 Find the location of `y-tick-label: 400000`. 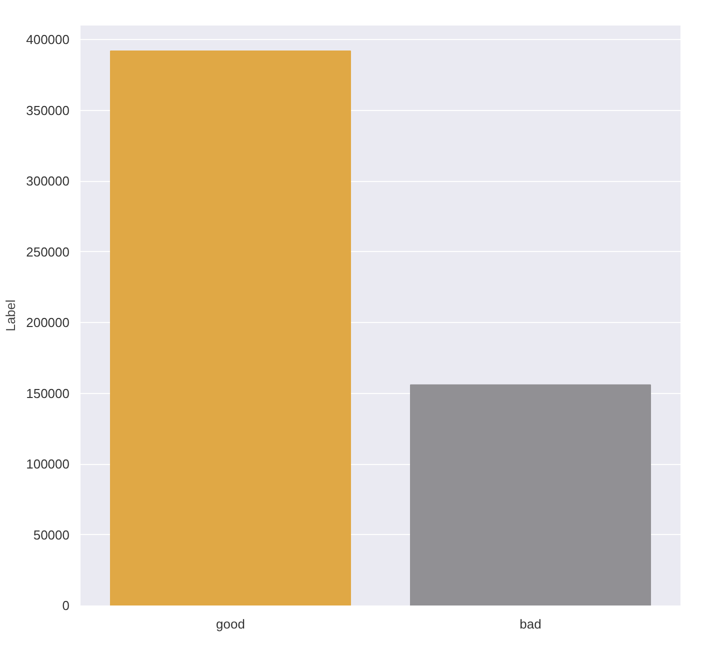

y-tick-label: 400000 is located at coordinates (48, 40).